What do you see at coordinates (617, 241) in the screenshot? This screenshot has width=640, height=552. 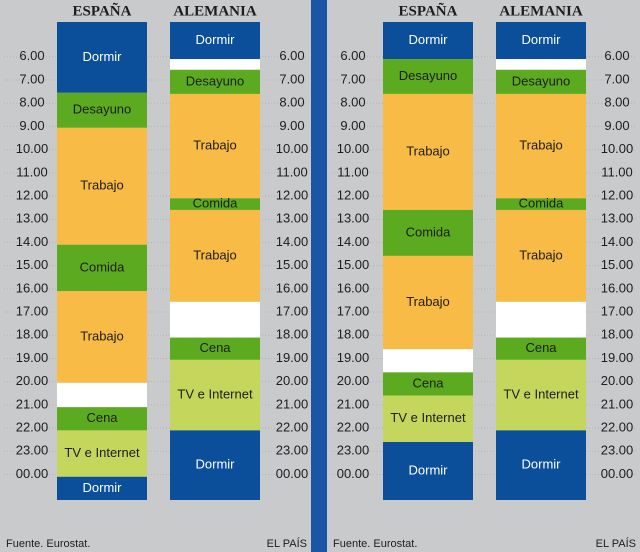 I see `time-label: 14.00` at bounding box center [617, 241].